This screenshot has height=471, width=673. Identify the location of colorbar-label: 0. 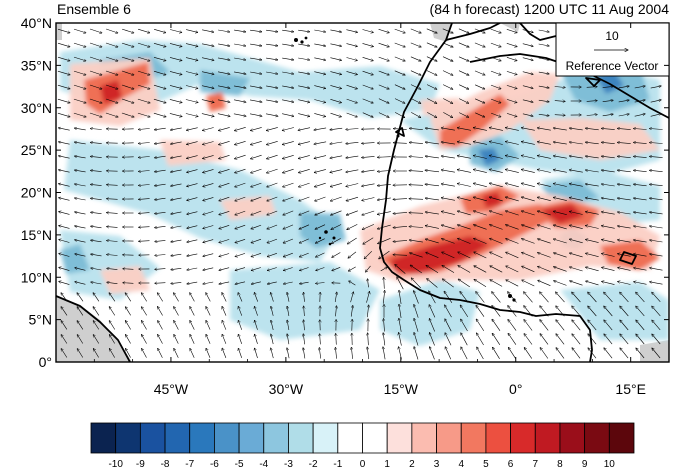
(363, 464).